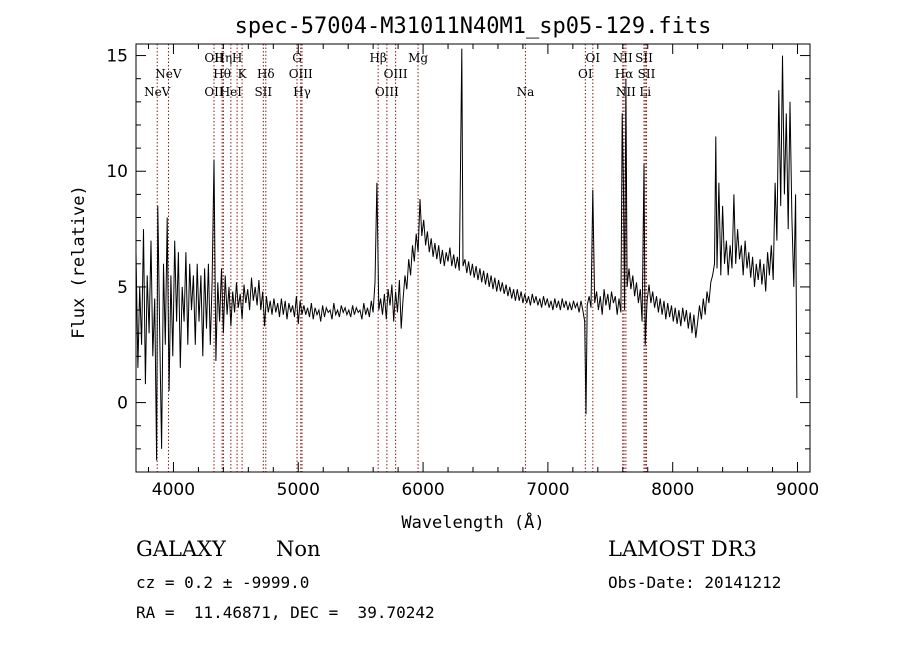 The height and width of the screenshot is (649, 900). What do you see at coordinates (297, 58) in the screenshot?
I see `line-label: G` at bounding box center [297, 58].